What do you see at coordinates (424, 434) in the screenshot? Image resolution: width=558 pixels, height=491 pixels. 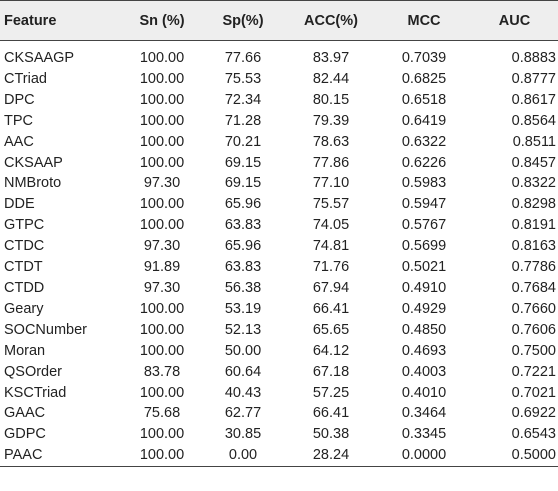 I see `cell-mcc: 0.3345` at bounding box center [424, 434].